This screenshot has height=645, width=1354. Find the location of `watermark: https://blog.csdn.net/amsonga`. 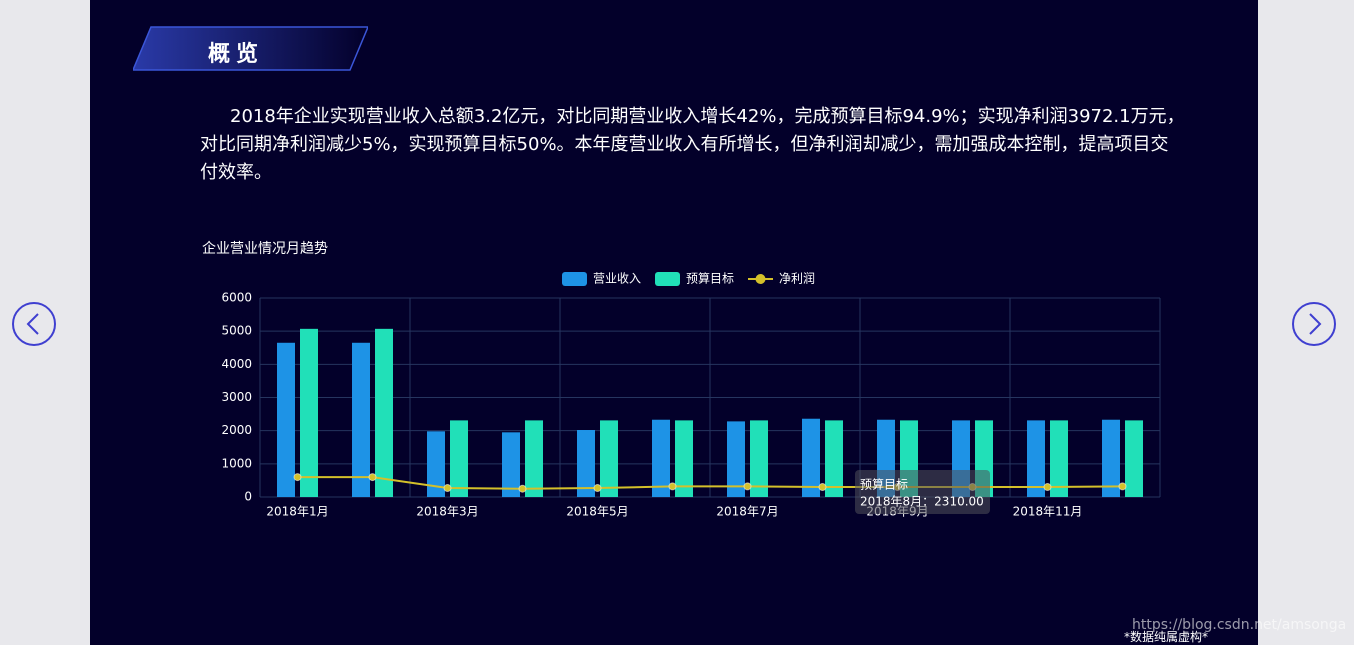

watermark: https://blog.csdn.net/amsonga is located at coordinates (1239, 625).